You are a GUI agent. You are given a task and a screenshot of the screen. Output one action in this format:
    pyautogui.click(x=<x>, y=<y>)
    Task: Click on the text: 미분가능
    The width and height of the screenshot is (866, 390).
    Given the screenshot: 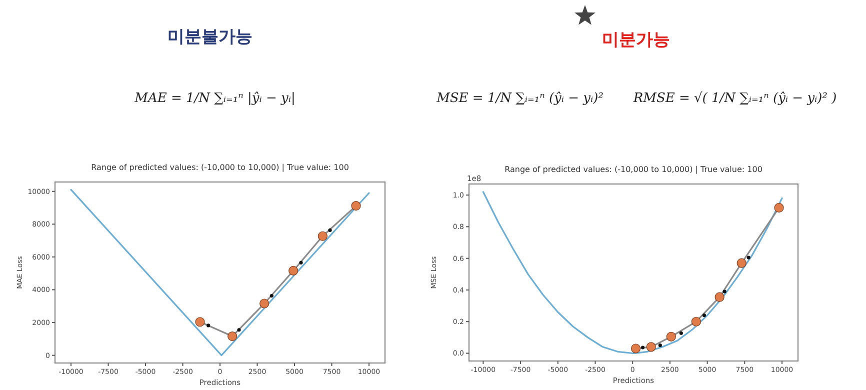 What is the action you would take?
    pyautogui.click(x=636, y=40)
    